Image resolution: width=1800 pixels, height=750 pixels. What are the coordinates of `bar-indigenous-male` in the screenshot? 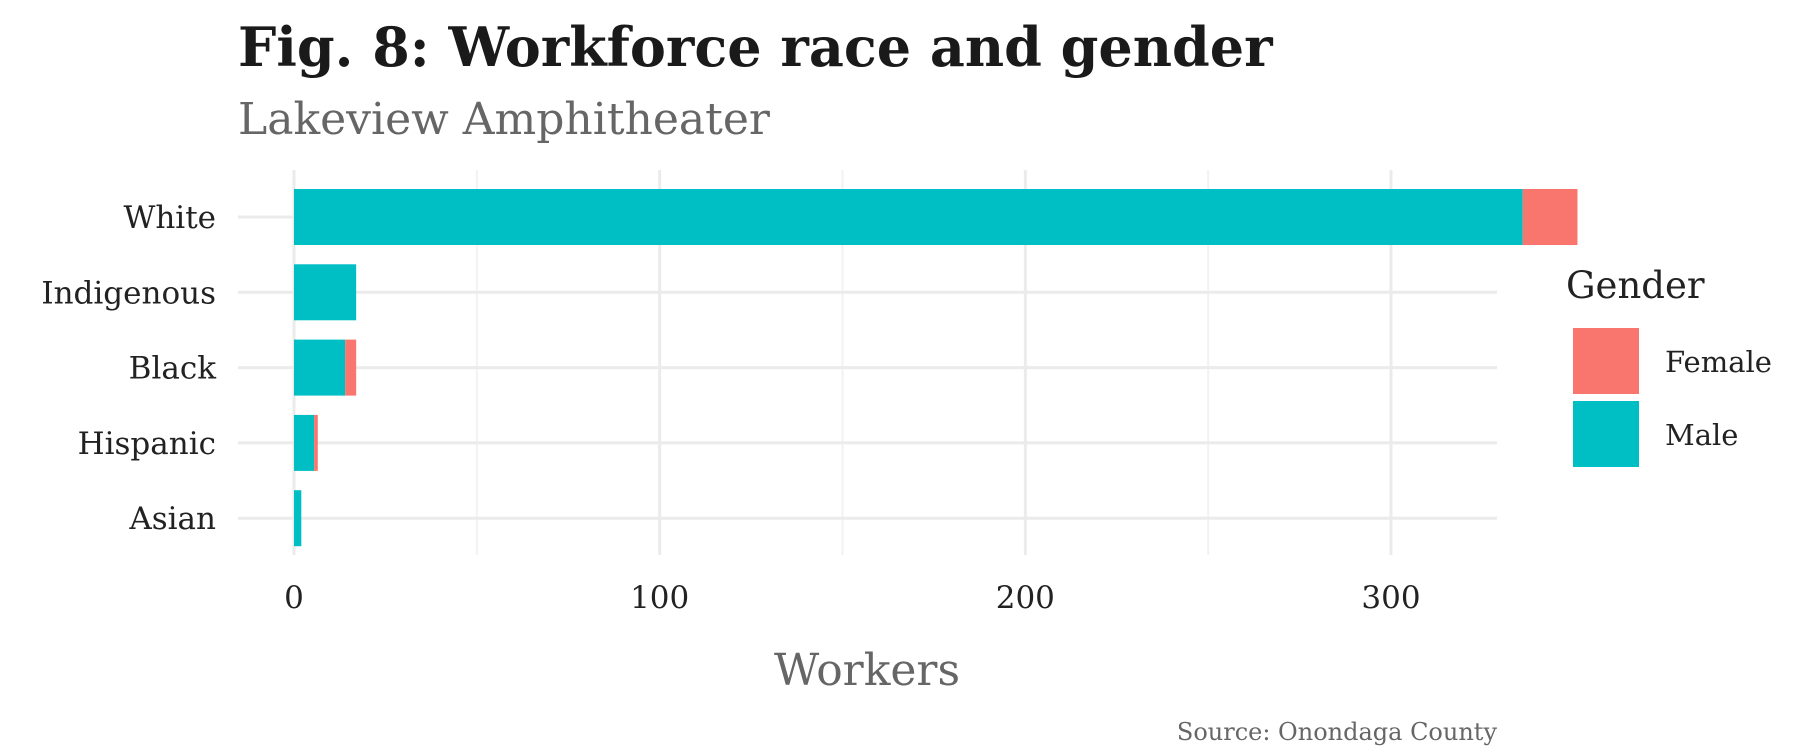 It's located at (325, 292).